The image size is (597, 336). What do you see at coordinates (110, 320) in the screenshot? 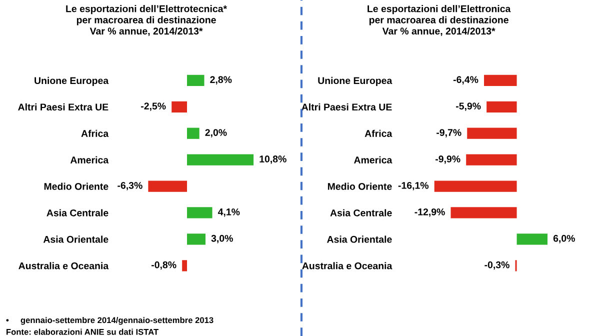
I see `text: • gennaio-settembre 2014/gennaio-settembre 2013` at bounding box center [110, 320].